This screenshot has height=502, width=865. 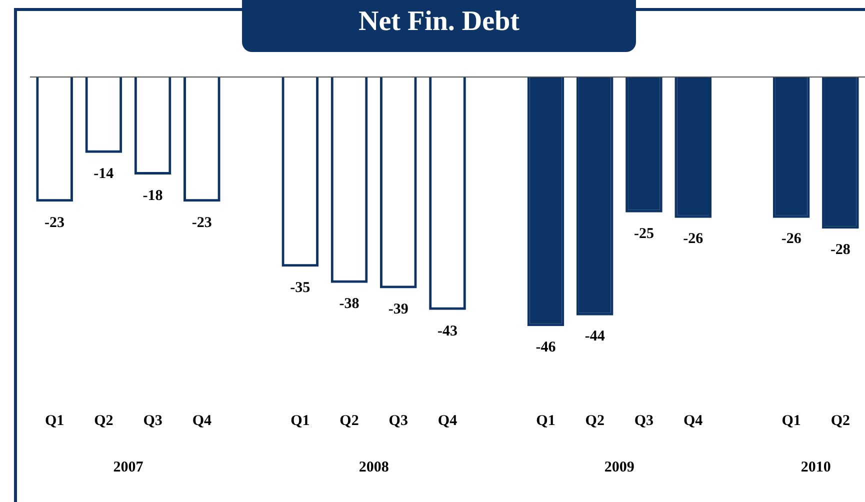 I want to click on data-label: -14, so click(x=104, y=174).